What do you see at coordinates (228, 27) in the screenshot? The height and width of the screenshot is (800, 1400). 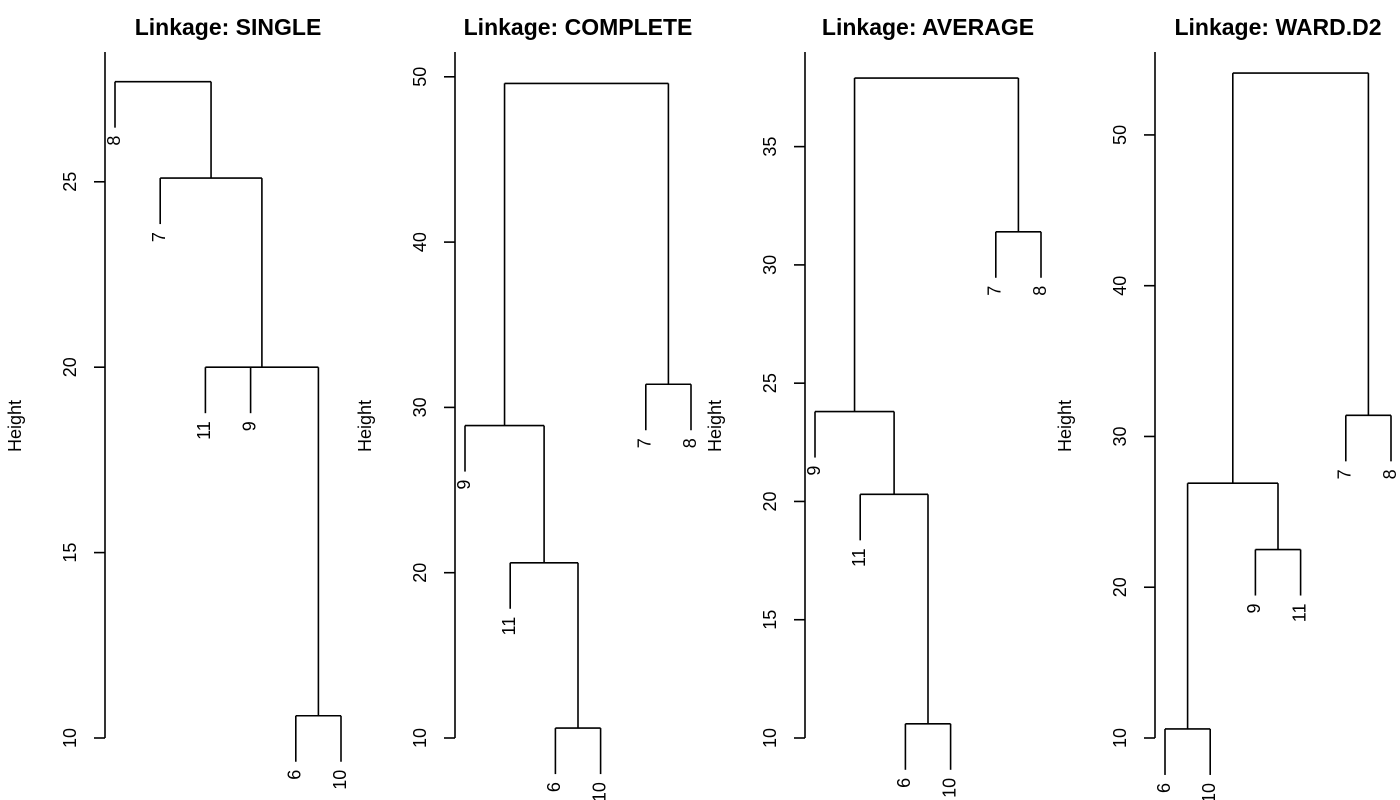 I see `chart-title: Linkage: SINGLE` at bounding box center [228, 27].